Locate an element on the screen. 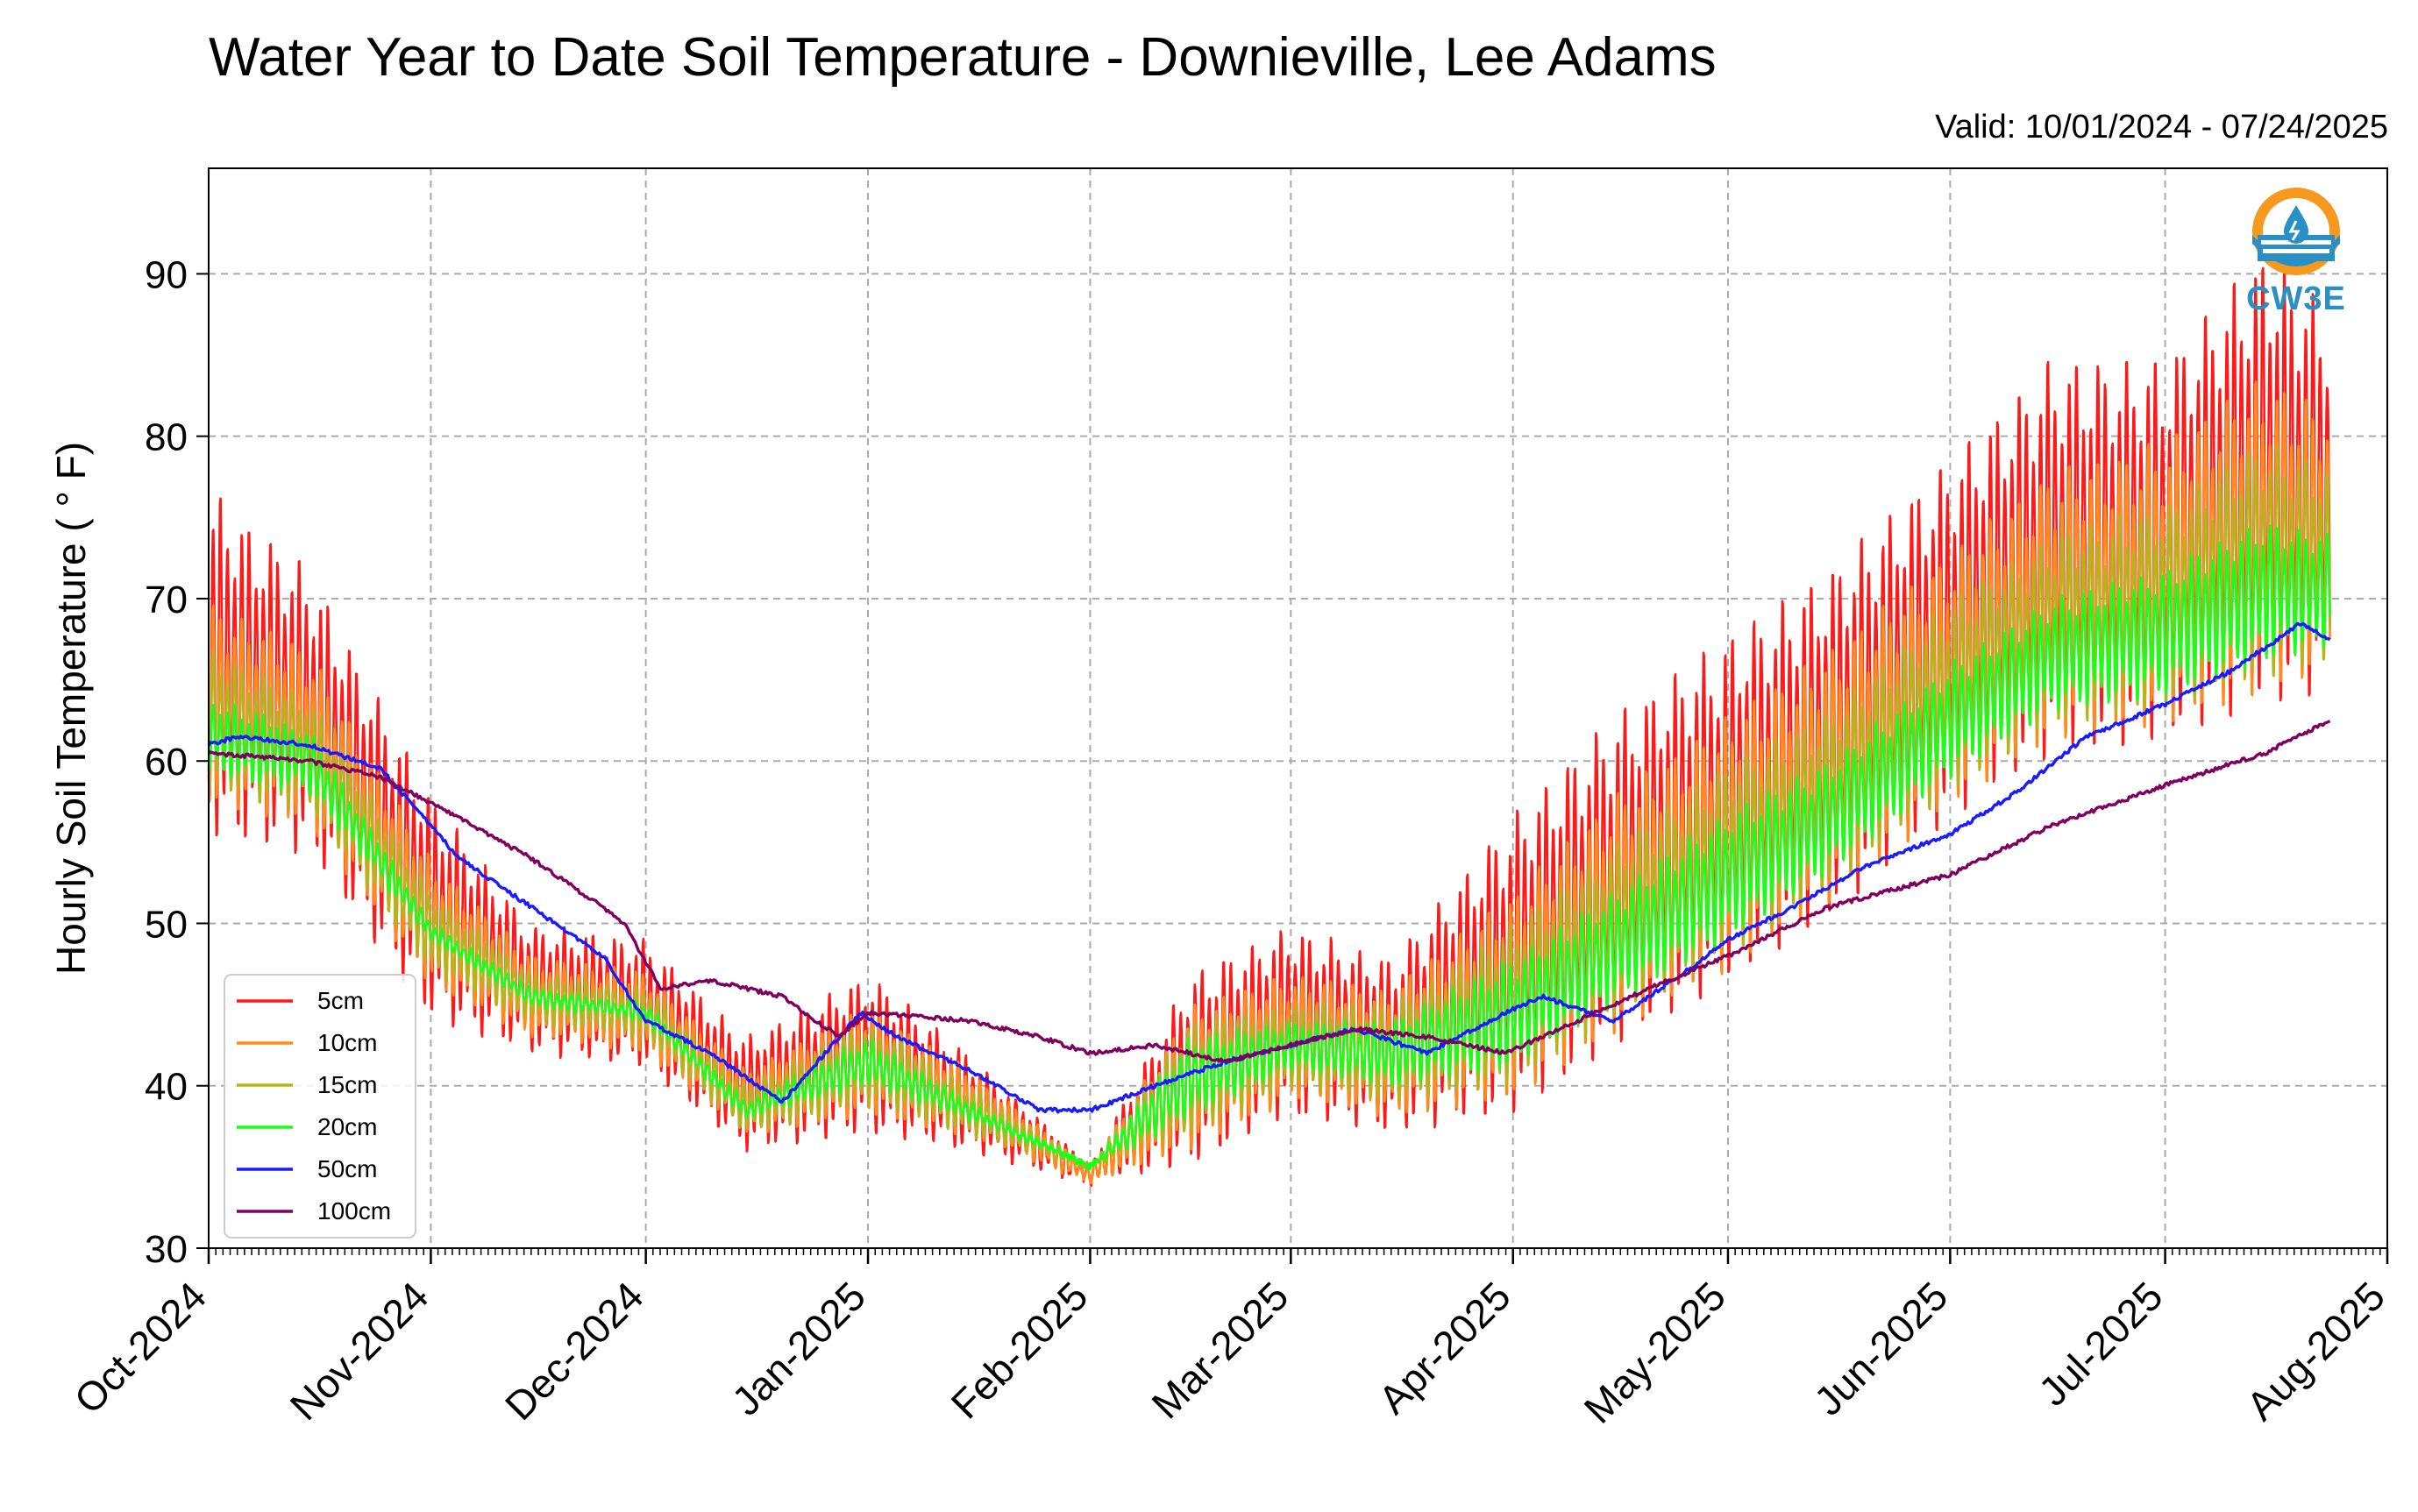  cw3e-logo: CW3E is located at coordinates (2296, 252).